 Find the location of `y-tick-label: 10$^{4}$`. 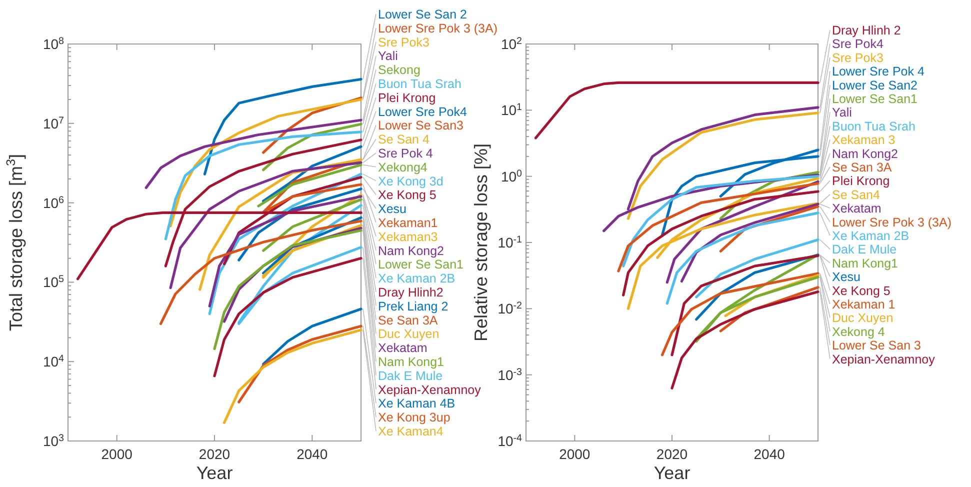

y-tick-label: 10$^{4}$ is located at coordinates (53, 361).